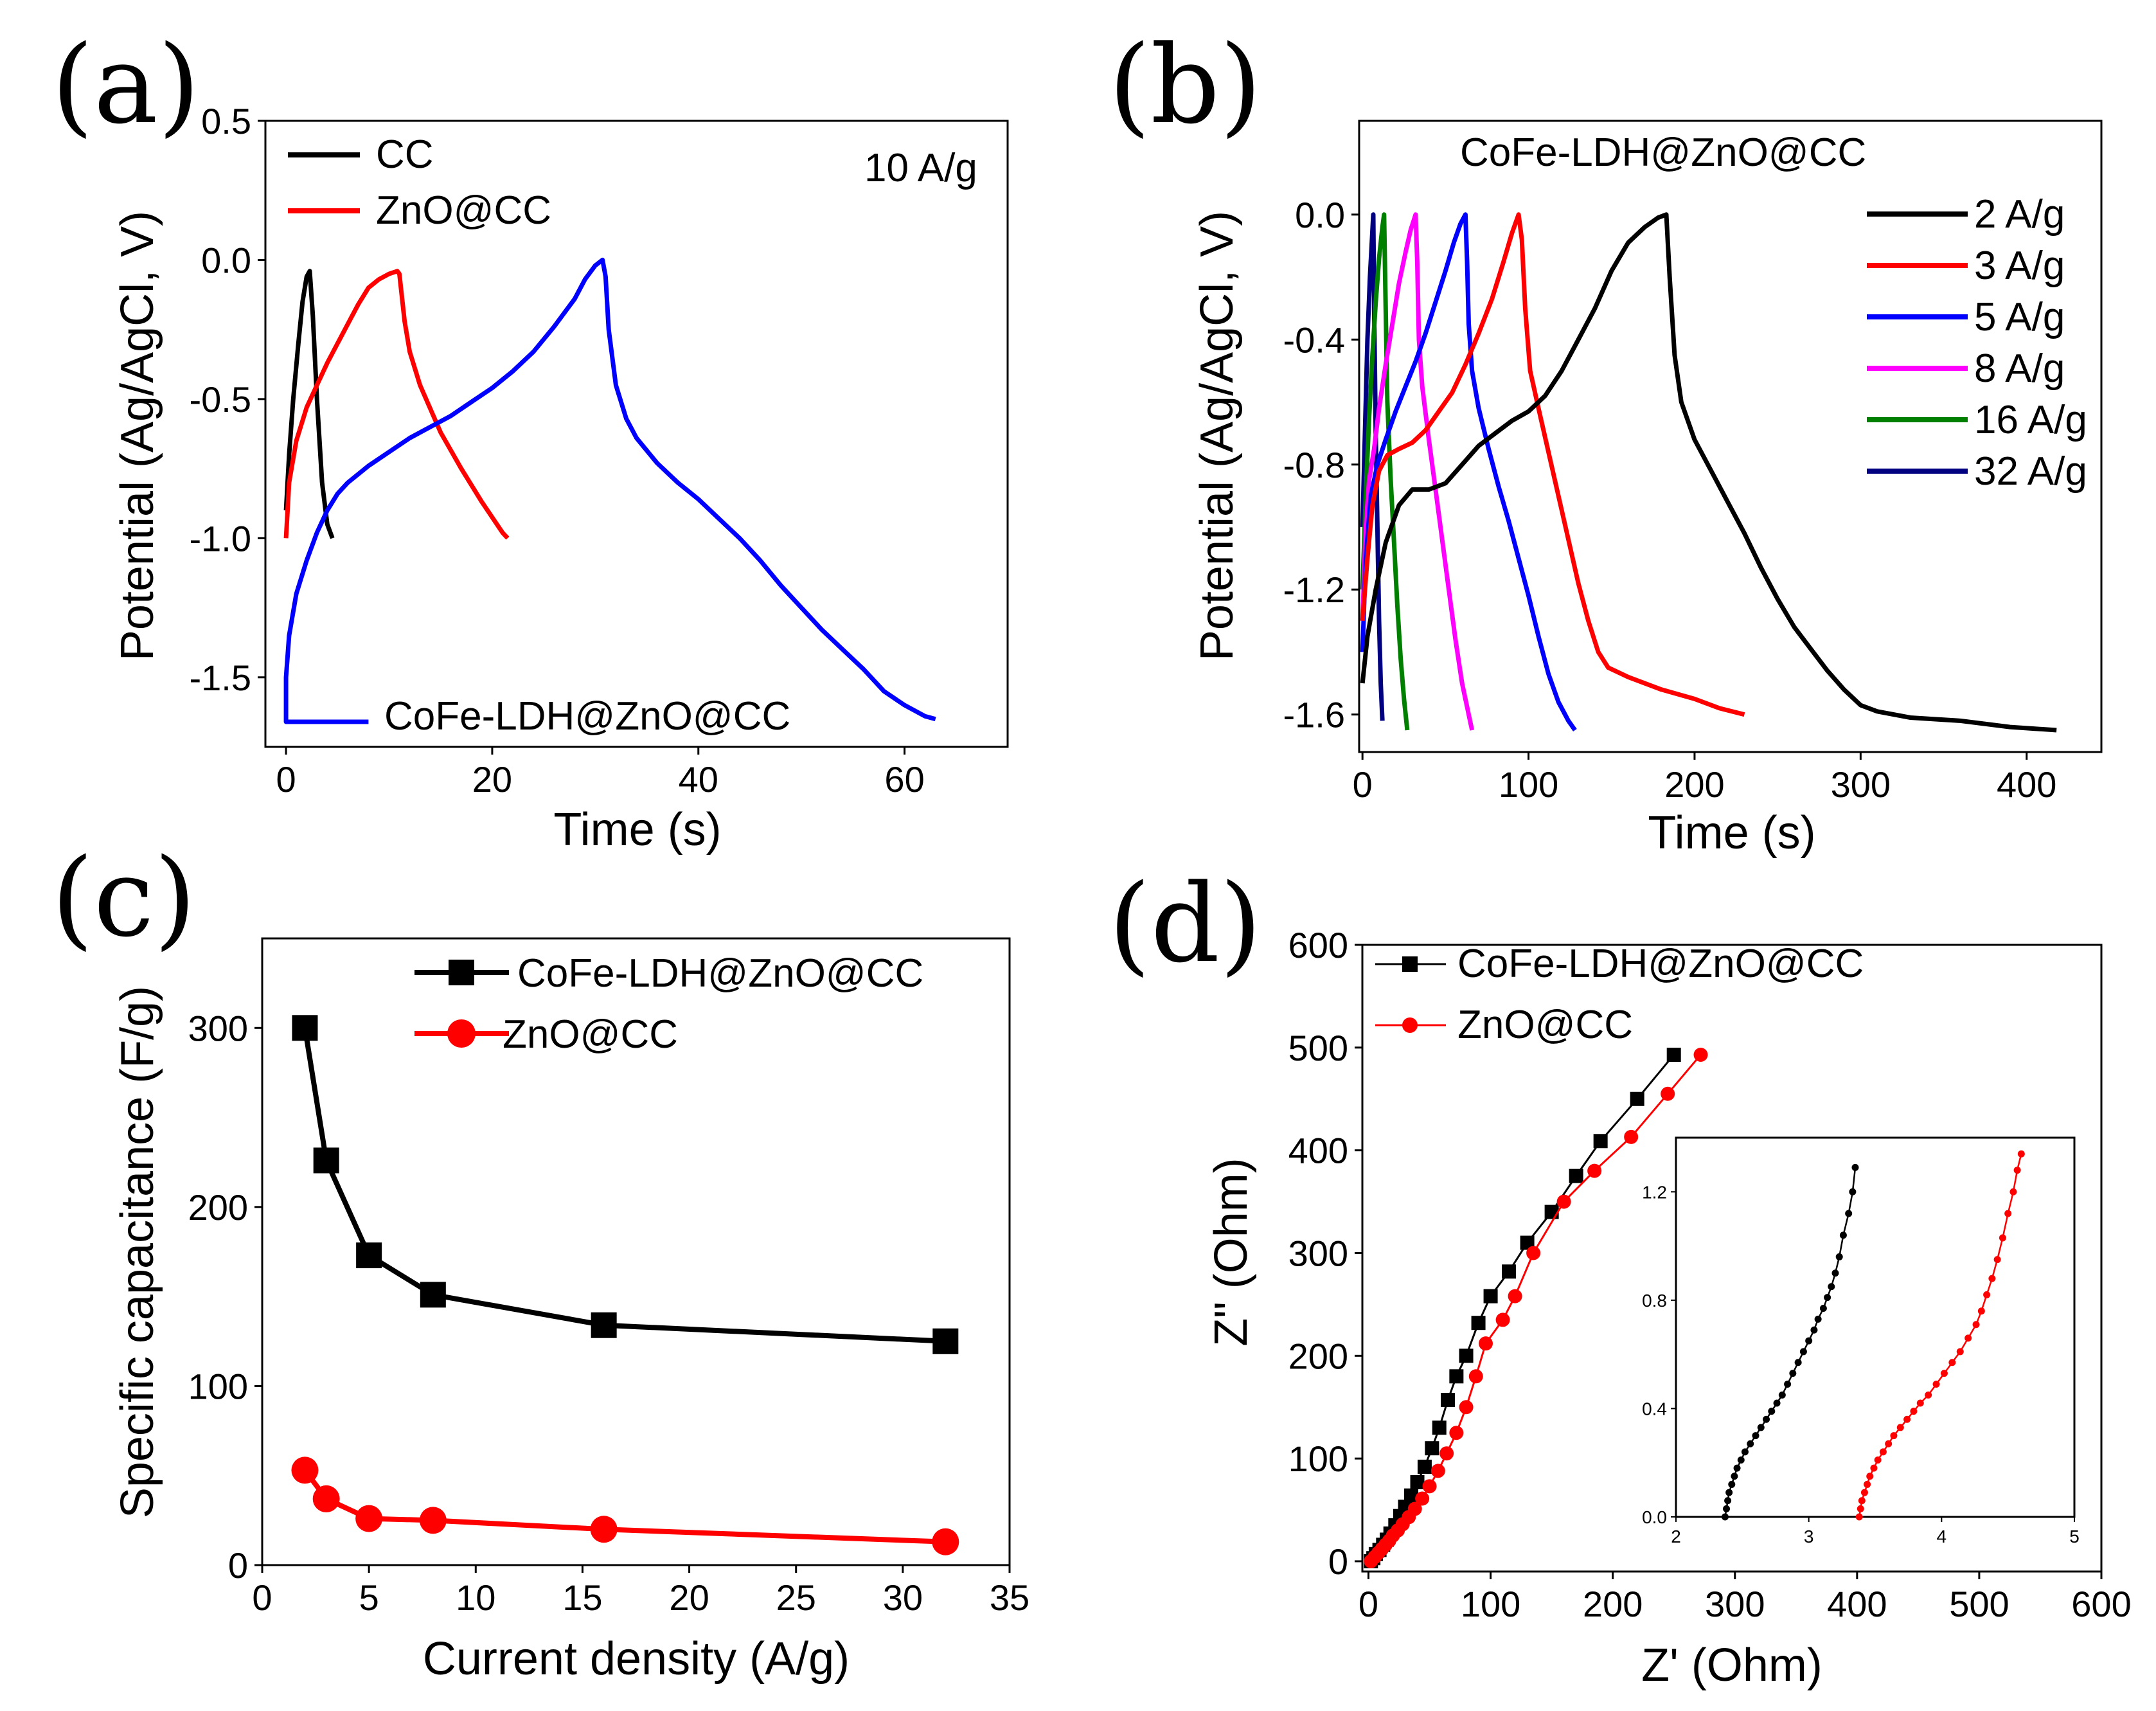  What do you see at coordinates (1708, 472) in the screenshot?
I see `panel-b-series` at bounding box center [1708, 472].